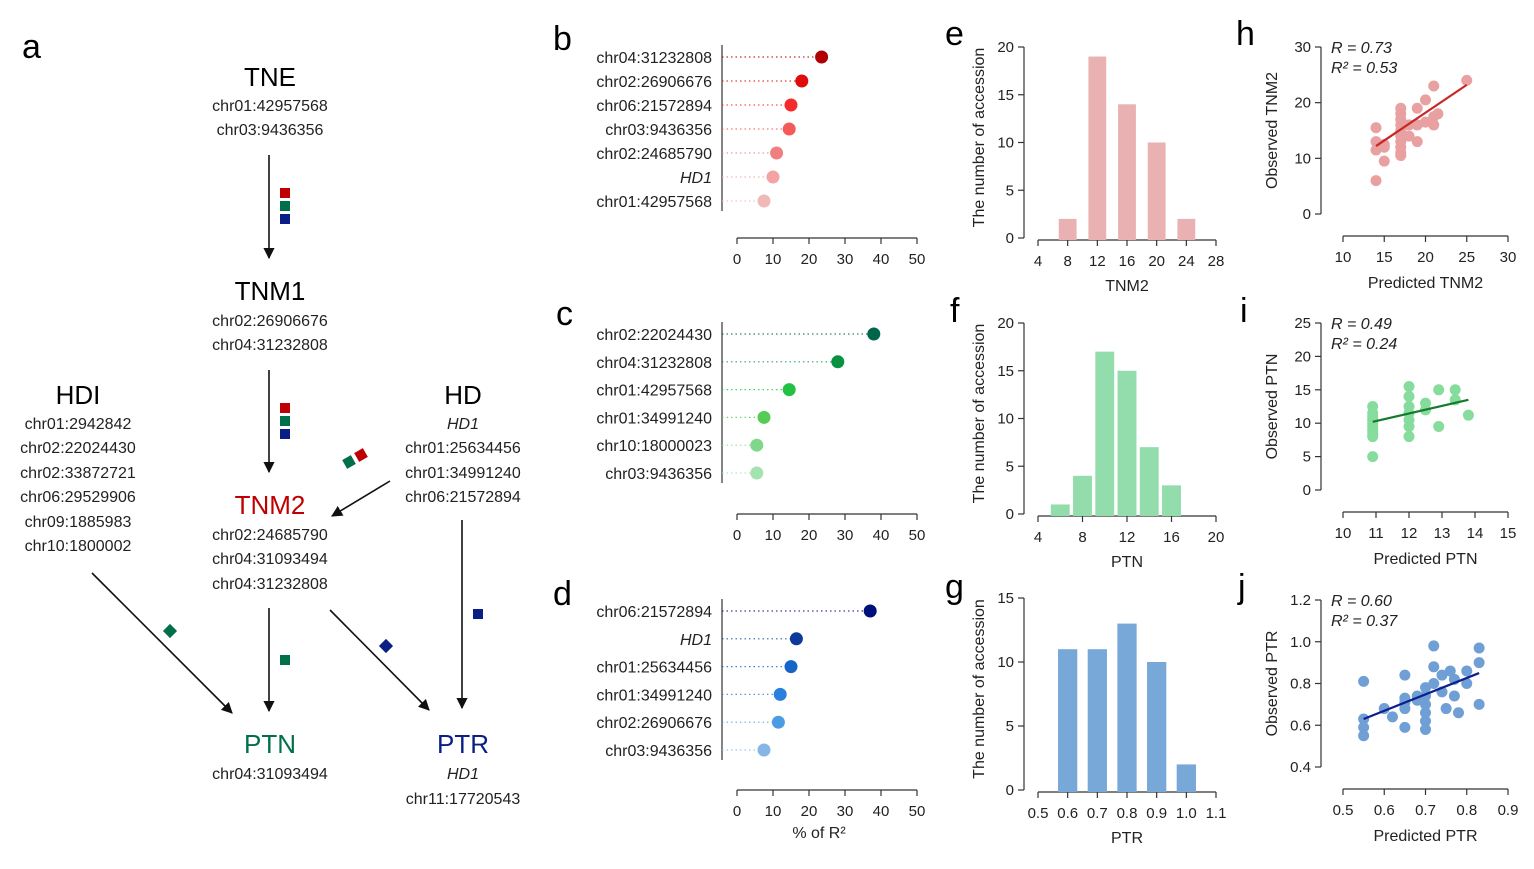 This screenshot has width=1534, height=869. What do you see at coordinates (1300, 642) in the screenshot?
I see `y-tick-label: 1.0` at bounding box center [1300, 642].